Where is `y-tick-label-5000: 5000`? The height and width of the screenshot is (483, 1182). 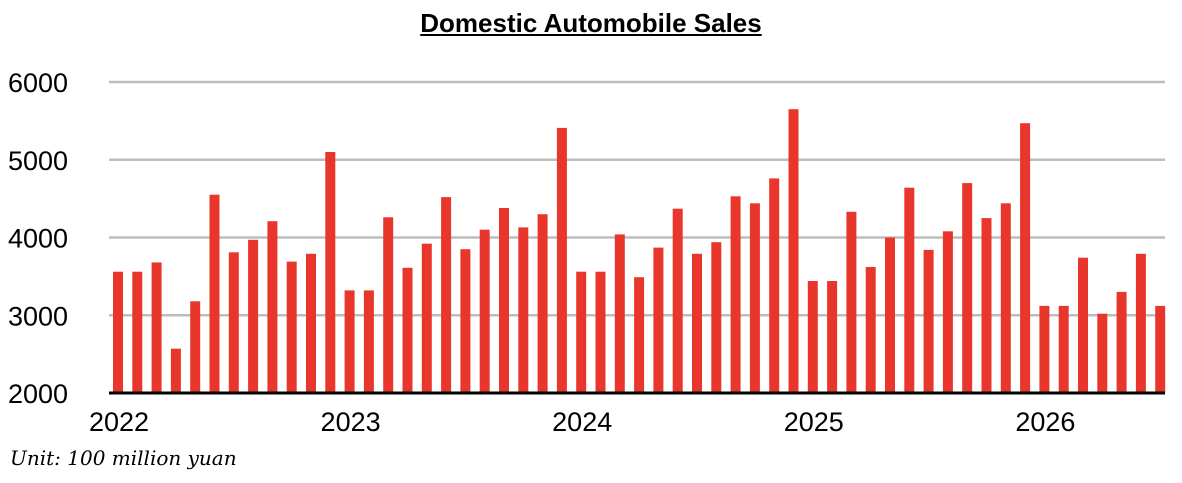 y-tick-label-5000: 5000 is located at coordinates (38, 161).